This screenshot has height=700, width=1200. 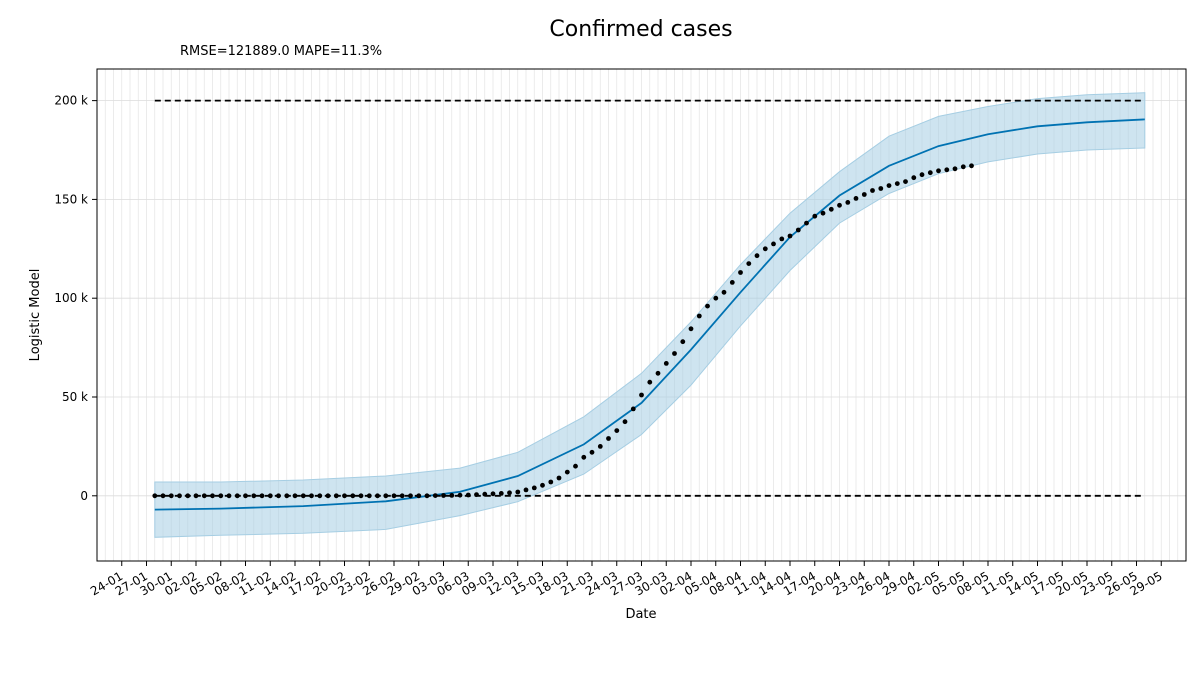 What do you see at coordinates (35, 315) in the screenshot?
I see `y-axis-label: Logistic Model` at bounding box center [35, 315].